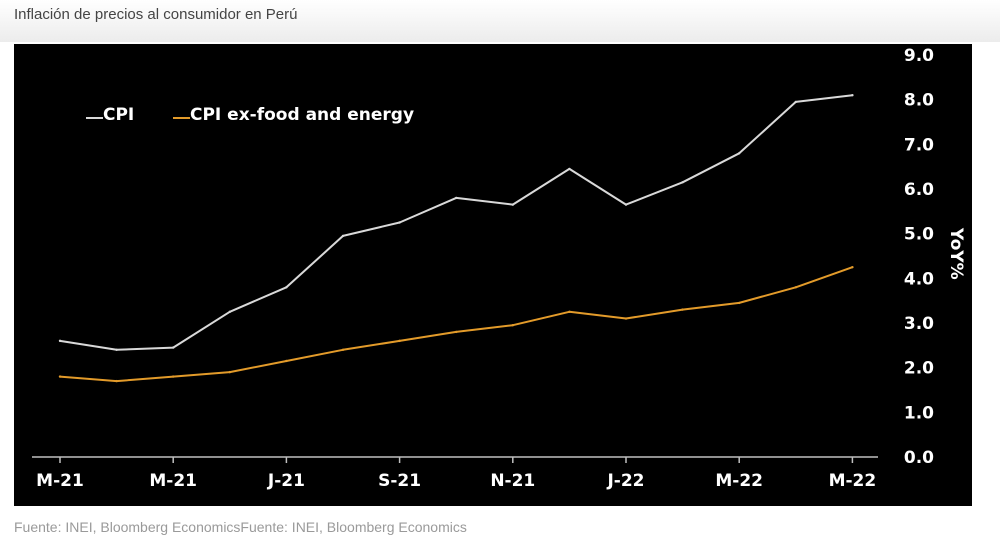  Describe the element at coordinates (919, 190) in the screenshot. I see `y-tick-label: 6.0` at that location.